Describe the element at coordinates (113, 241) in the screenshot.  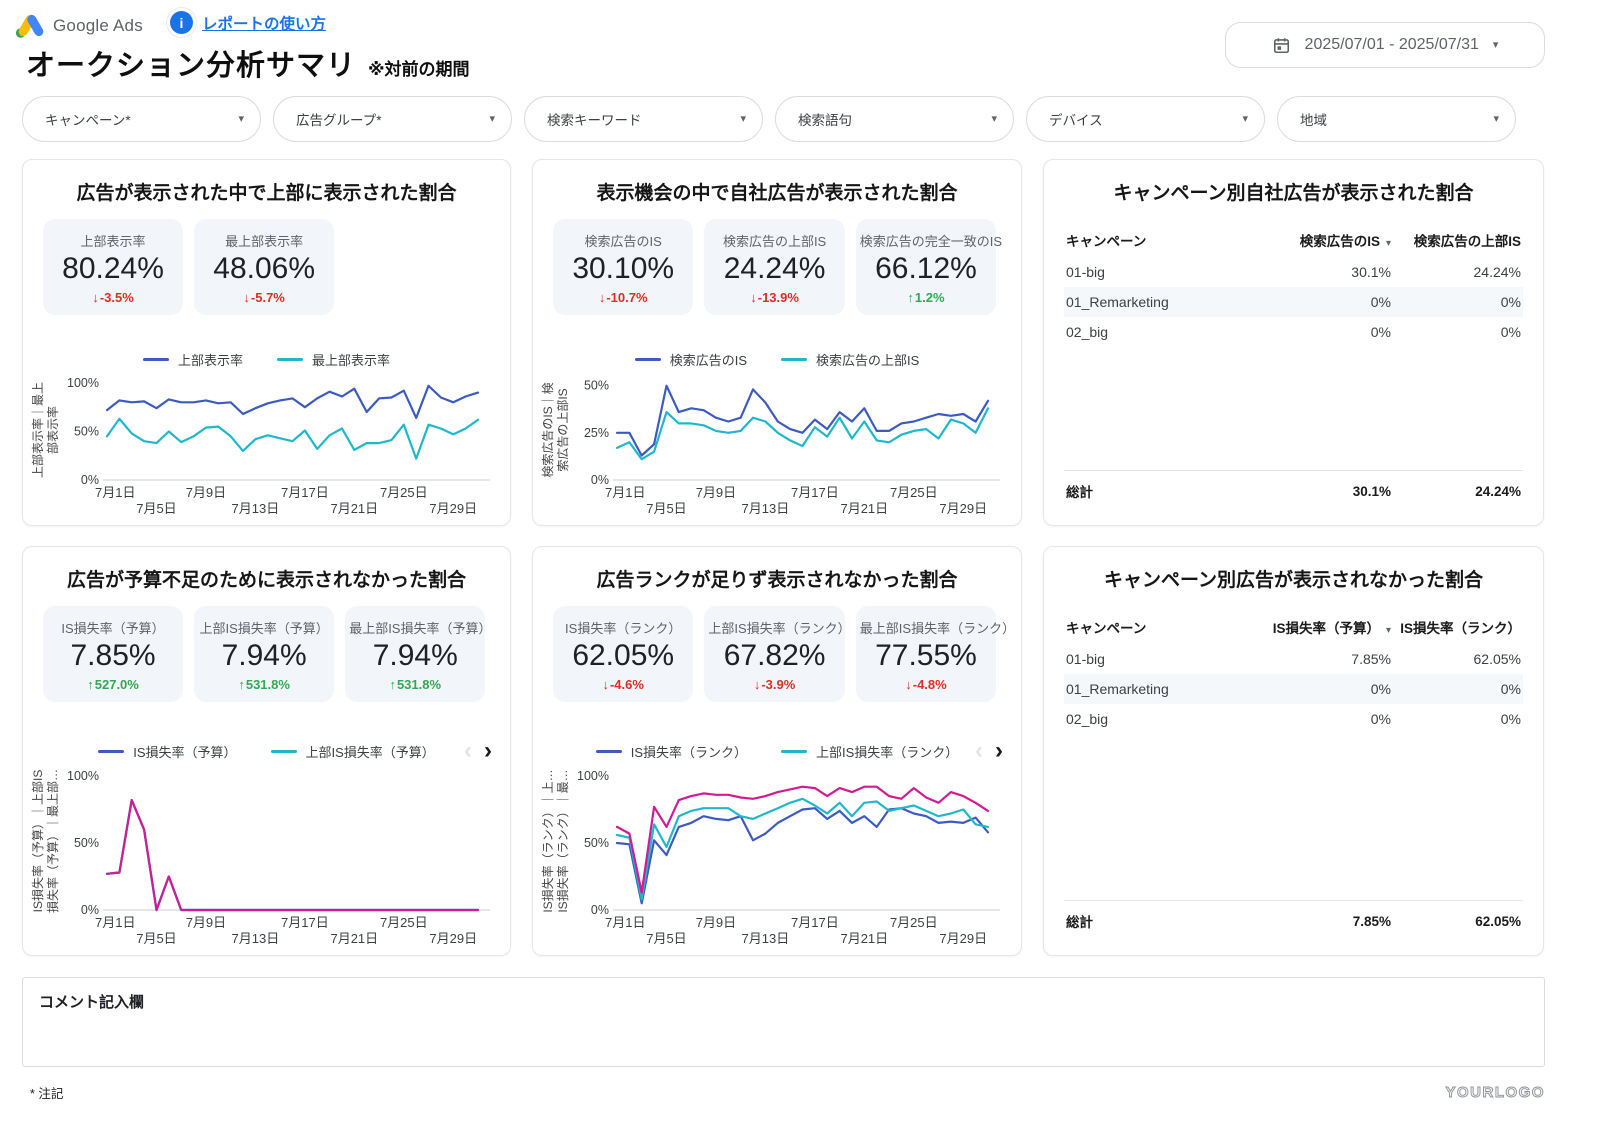
I see `scorecard-label: 上部表示率` at that location.